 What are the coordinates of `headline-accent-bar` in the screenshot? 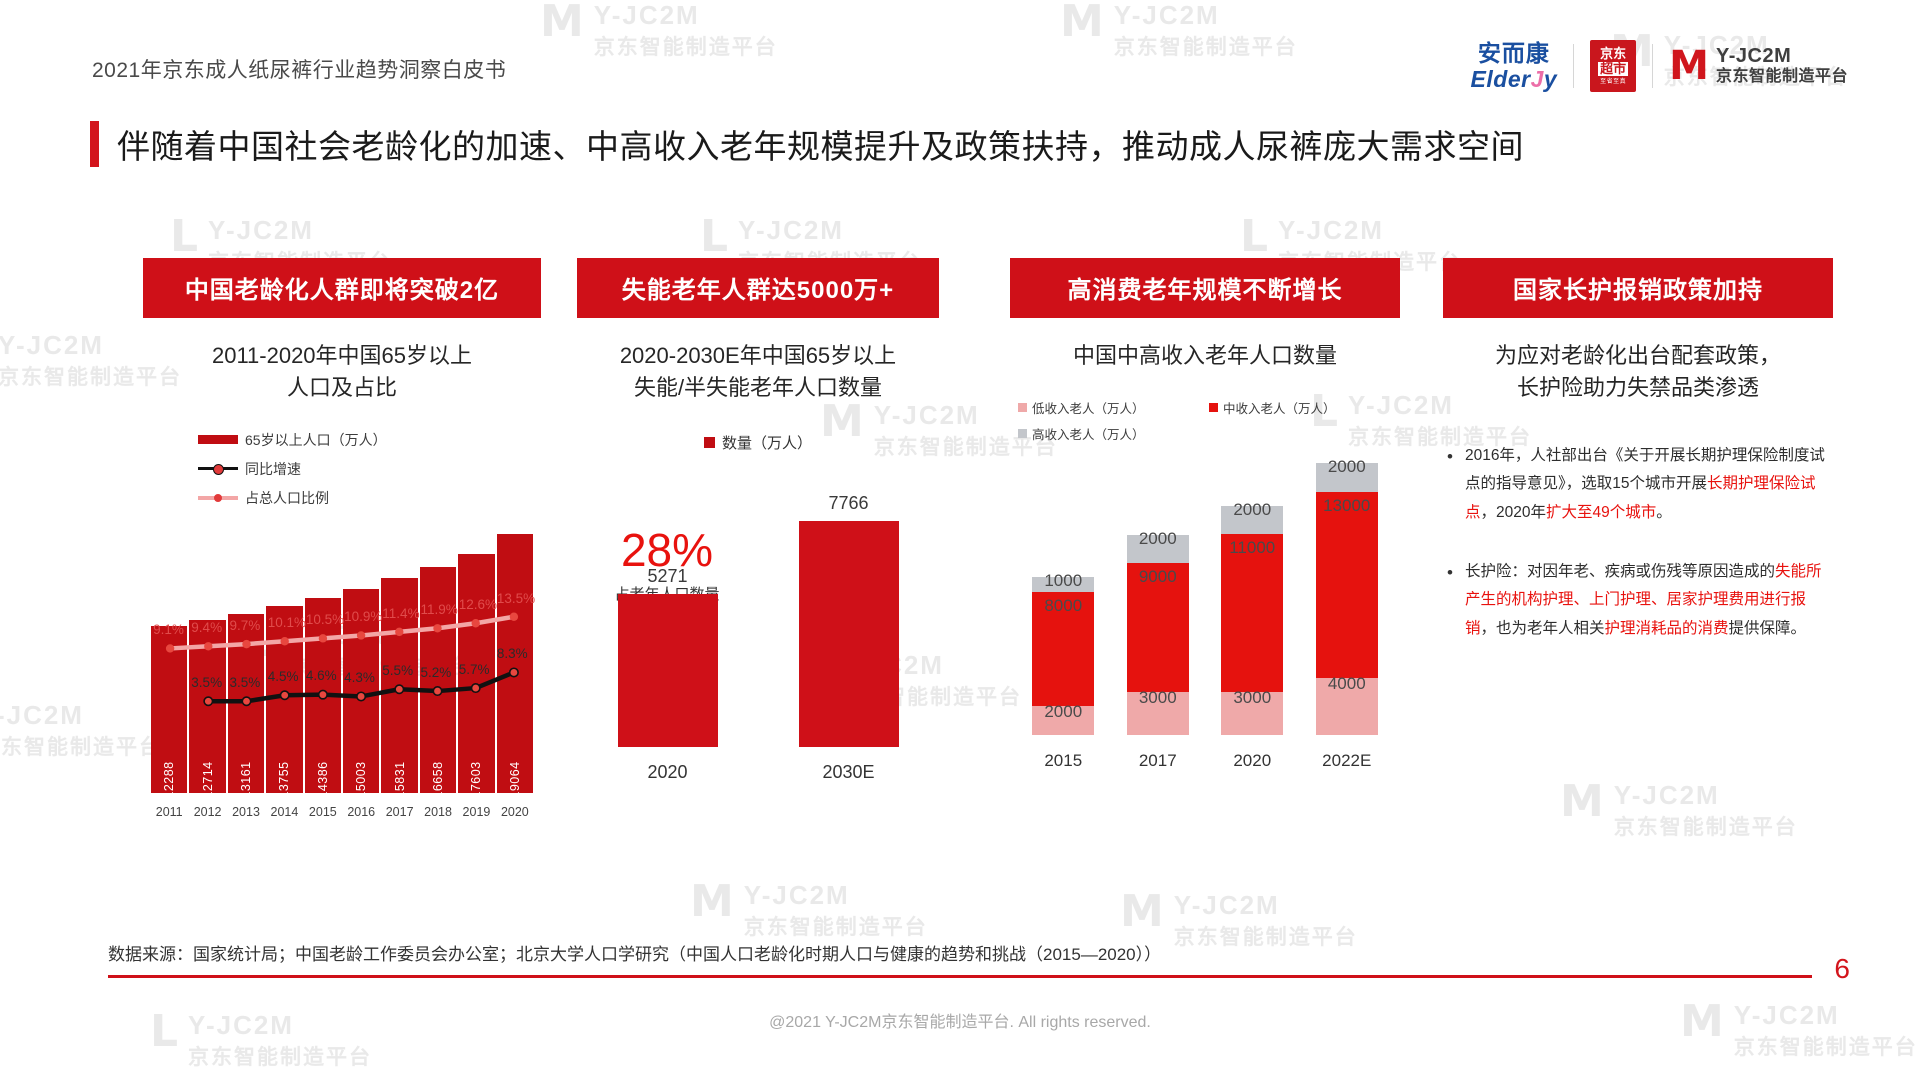 It's located at (94, 144).